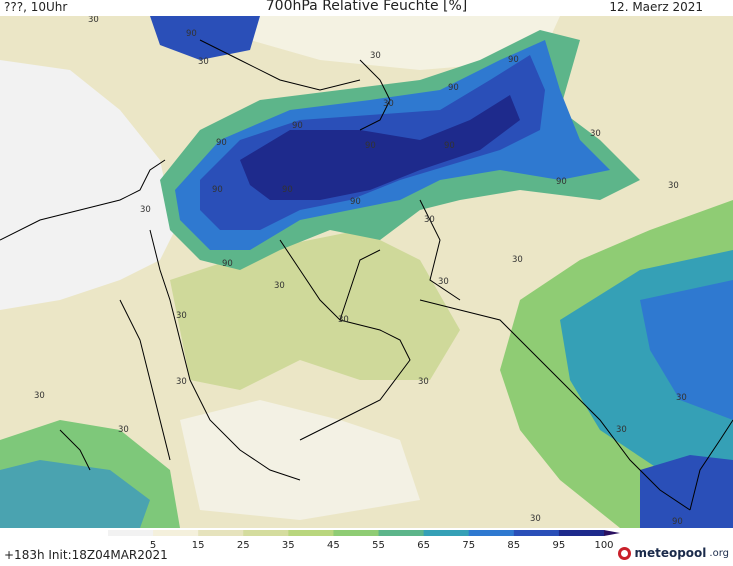 This screenshot has height=566, width=733. Describe the element at coordinates (145, 380) in the screenshot. I see `coast-red-sea-west` at that location.